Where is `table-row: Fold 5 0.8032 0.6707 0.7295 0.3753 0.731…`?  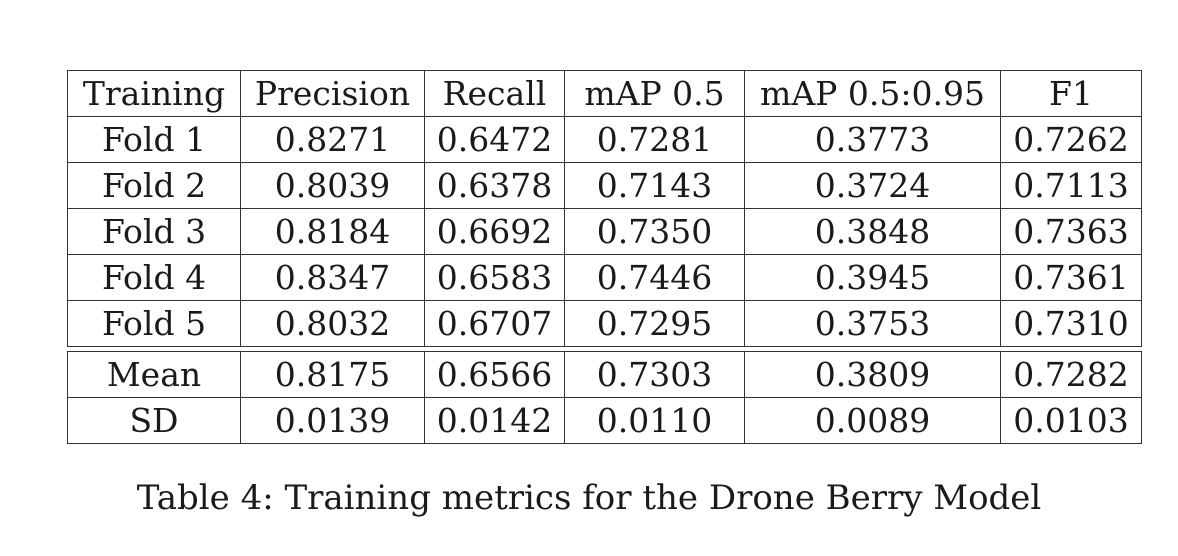
table-row: Fold 5 0.8032 0.6707 0.7295 0.3753 0.731… is located at coordinates (604, 323).